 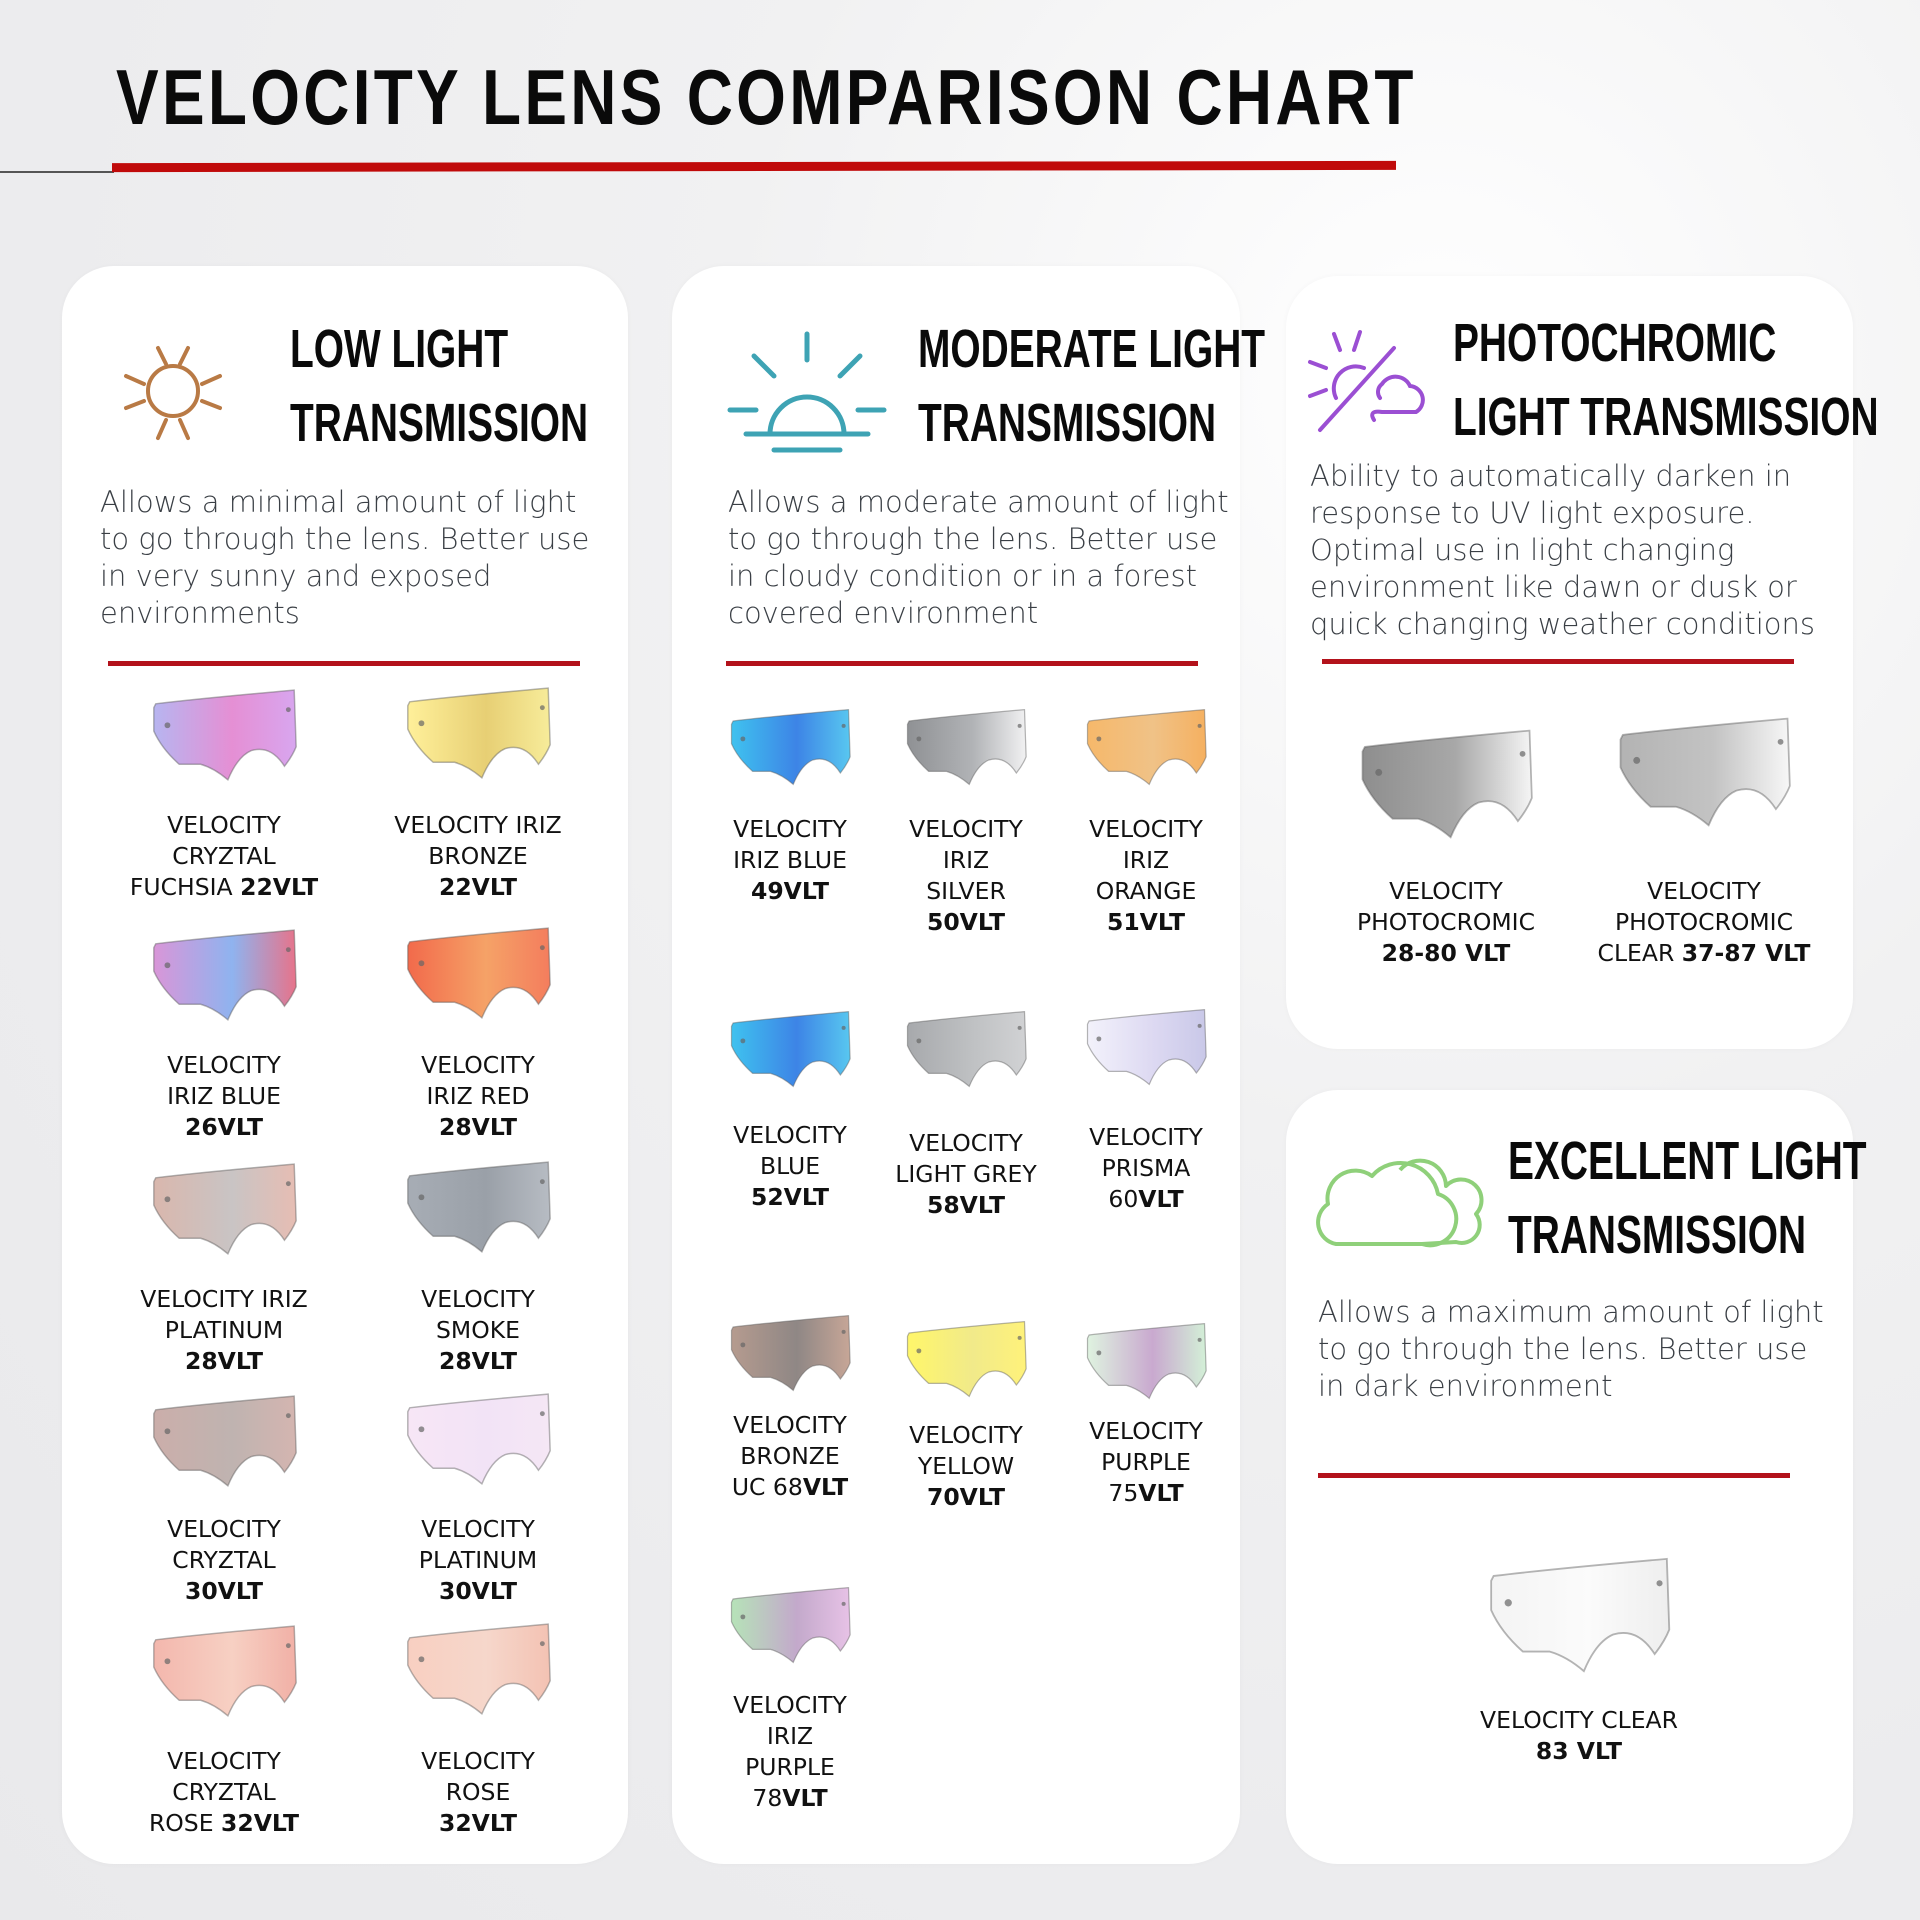 What do you see at coordinates (1579, 1736) in the screenshot?
I see `lens-label: VELOCITY CLEAR 83 VLT` at bounding box center [1579, 1736].